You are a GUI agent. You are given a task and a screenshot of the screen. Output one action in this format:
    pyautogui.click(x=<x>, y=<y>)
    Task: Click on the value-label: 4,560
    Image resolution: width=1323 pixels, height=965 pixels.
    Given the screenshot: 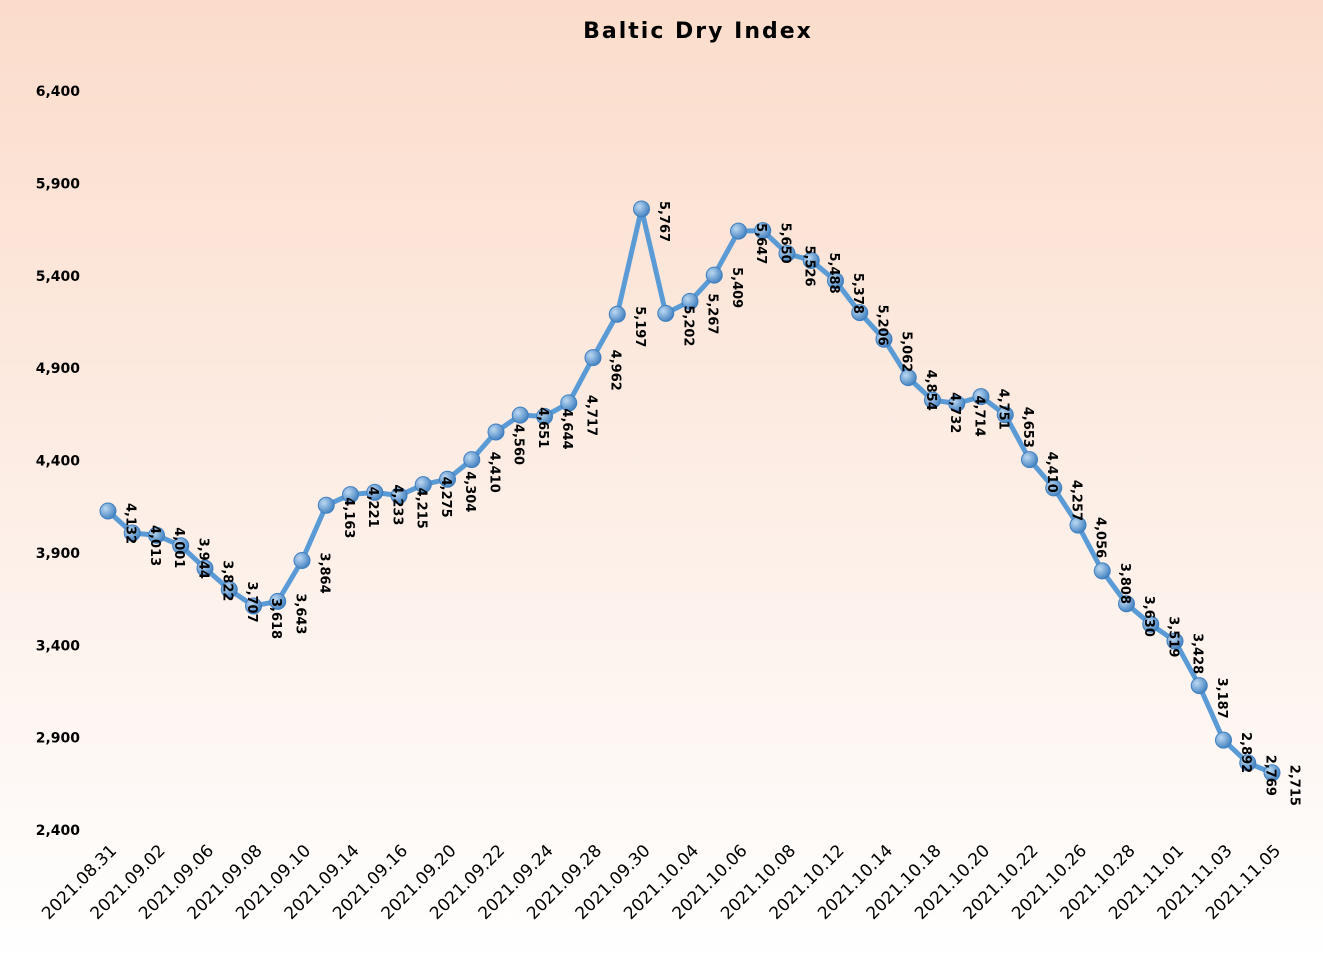 What is the action you would take?
    pyautogui.click(x=518, y=444)
    